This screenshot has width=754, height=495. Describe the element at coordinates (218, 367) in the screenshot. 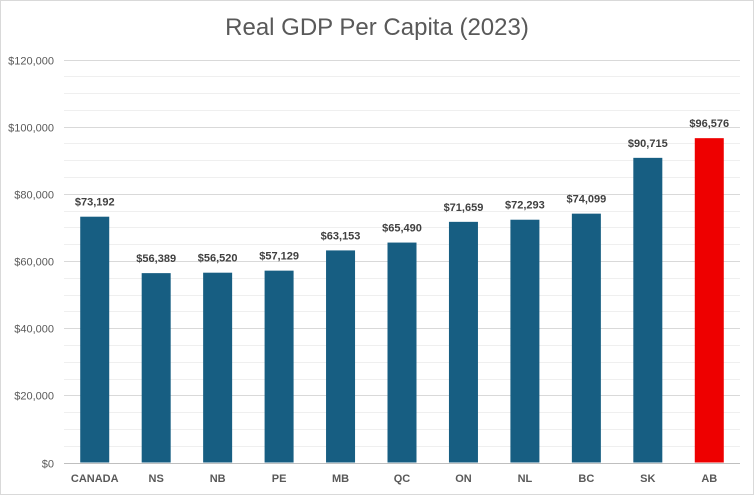

I see `bar-nb` at that location.